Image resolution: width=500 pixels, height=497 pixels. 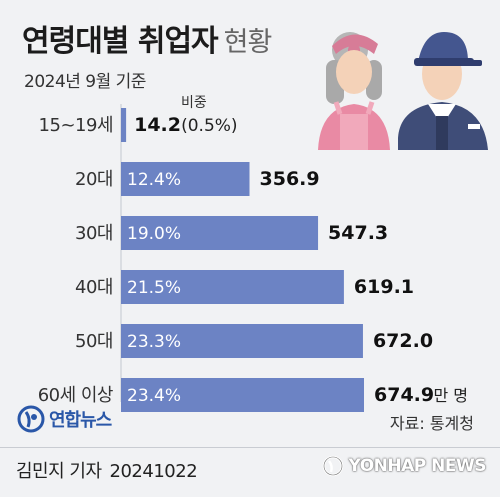 I want to click on value-label-4: 672.0, so click(x=403, y=341).